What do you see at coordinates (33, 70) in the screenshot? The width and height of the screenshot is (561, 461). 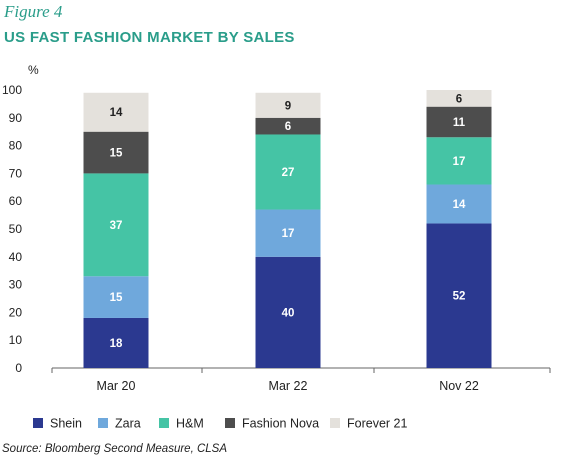 I see `y-axis-unit: %` at bounding box center [33, 70].